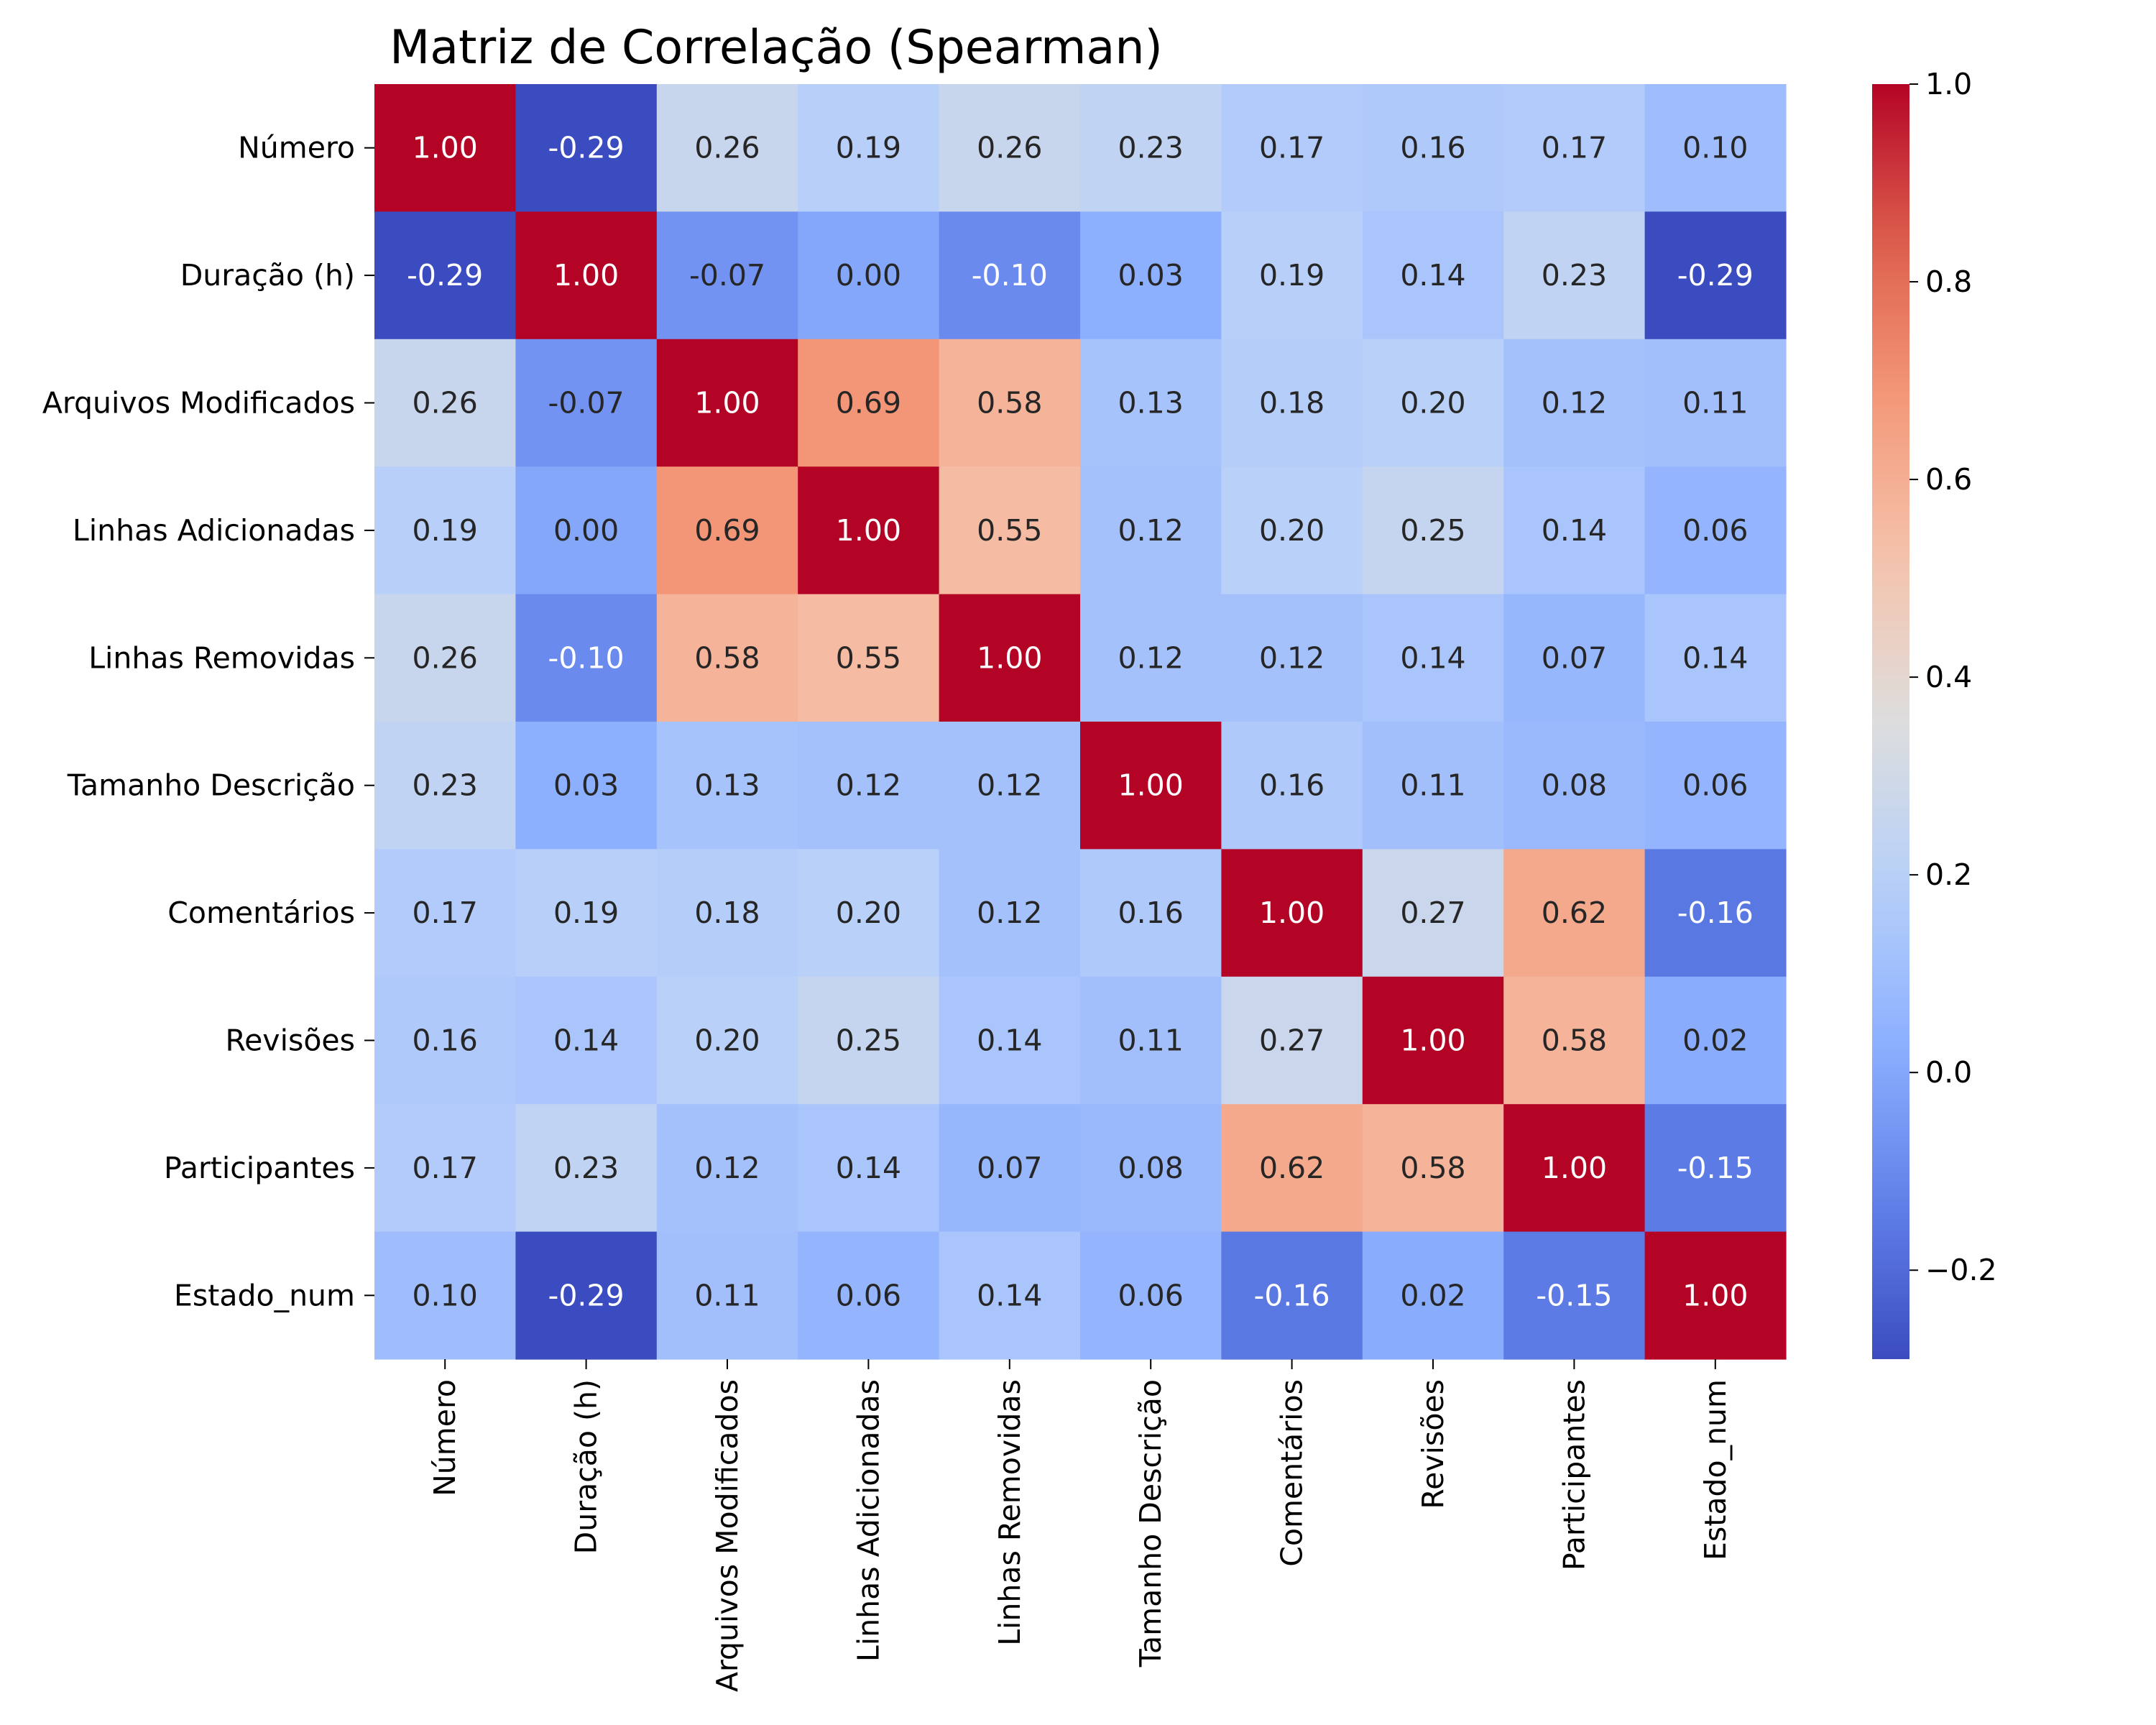 The height and width of the screenshot is (1725, 2156). Describe the element at coordinates (1949, 677) in the screenshot. I see `colorbar-tick-label: 0.4` at that location.